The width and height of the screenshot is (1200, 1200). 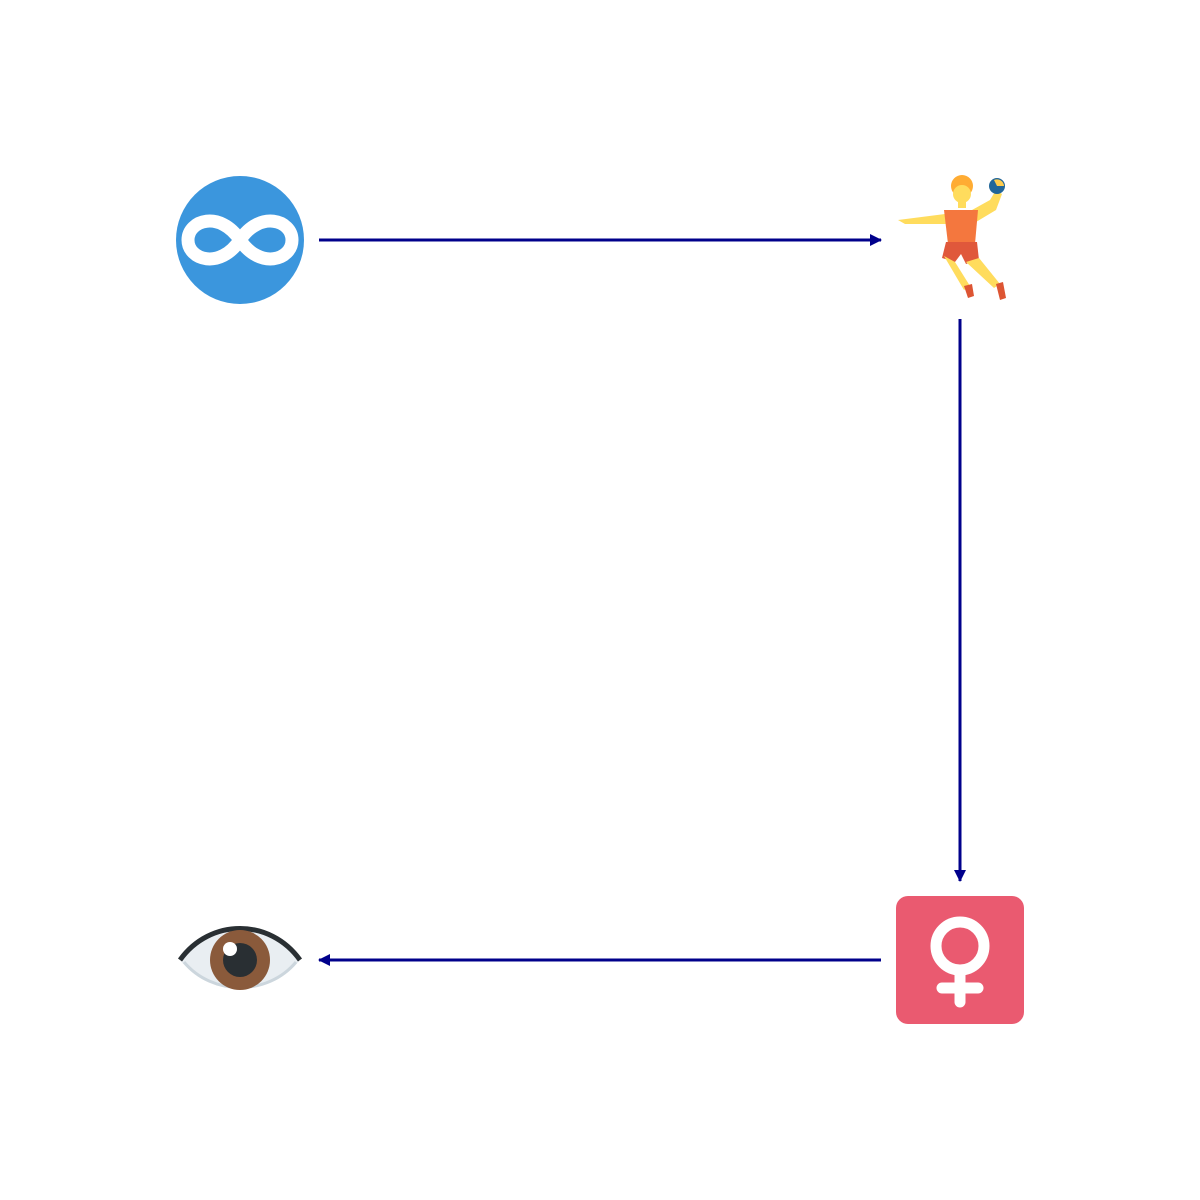 What do you see at coordinates (240, 958) in the screenshot?
I see `eye-icon` at bounding box center [240, 958].